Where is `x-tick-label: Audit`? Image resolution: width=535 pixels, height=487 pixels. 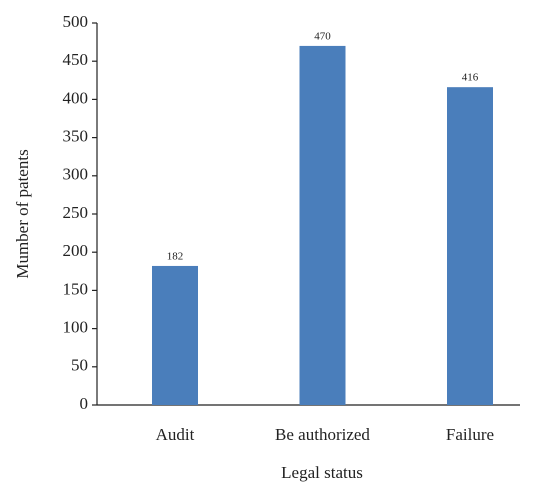
x-tick-label: Audit is located at coordinates (175, 434).